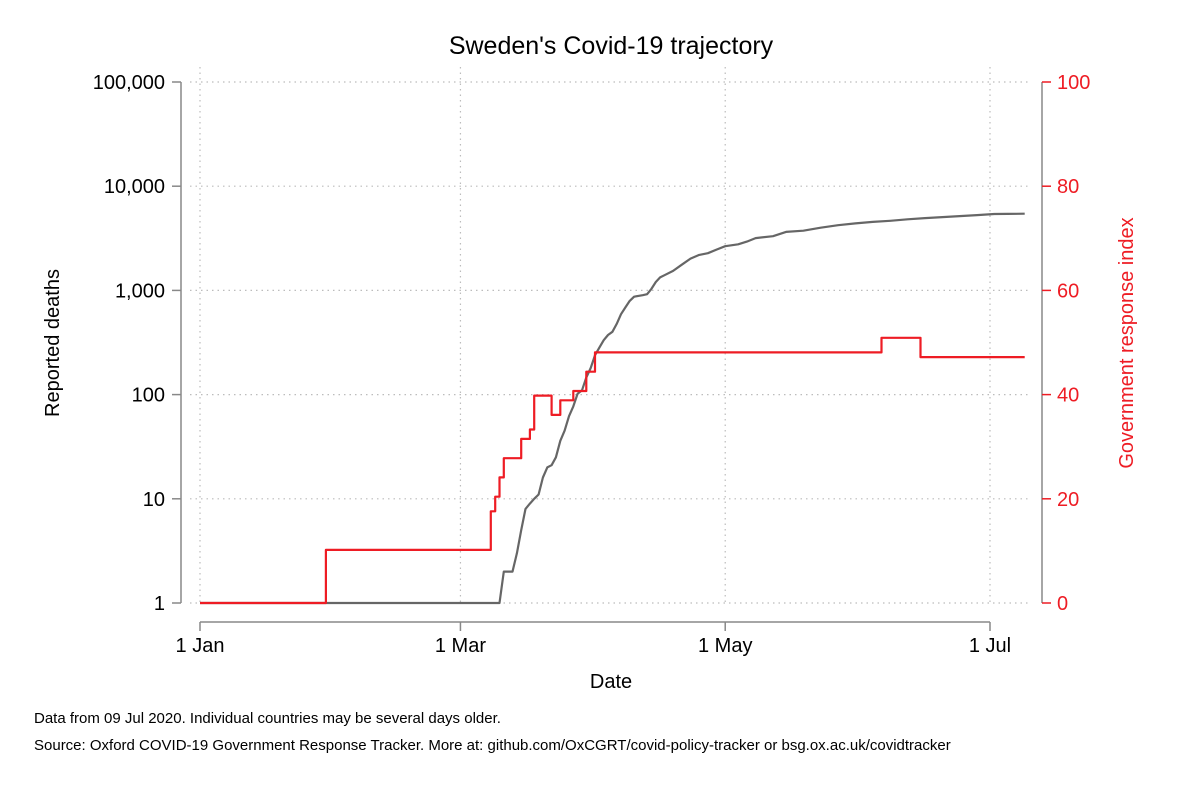 Image resolution: width=1180 pixels, height=787 pixels. What do you see at coordinates (200, 646) in the screenshot?
I see `x-tick-label: 1 Jan` at bounding box center [200, 646].